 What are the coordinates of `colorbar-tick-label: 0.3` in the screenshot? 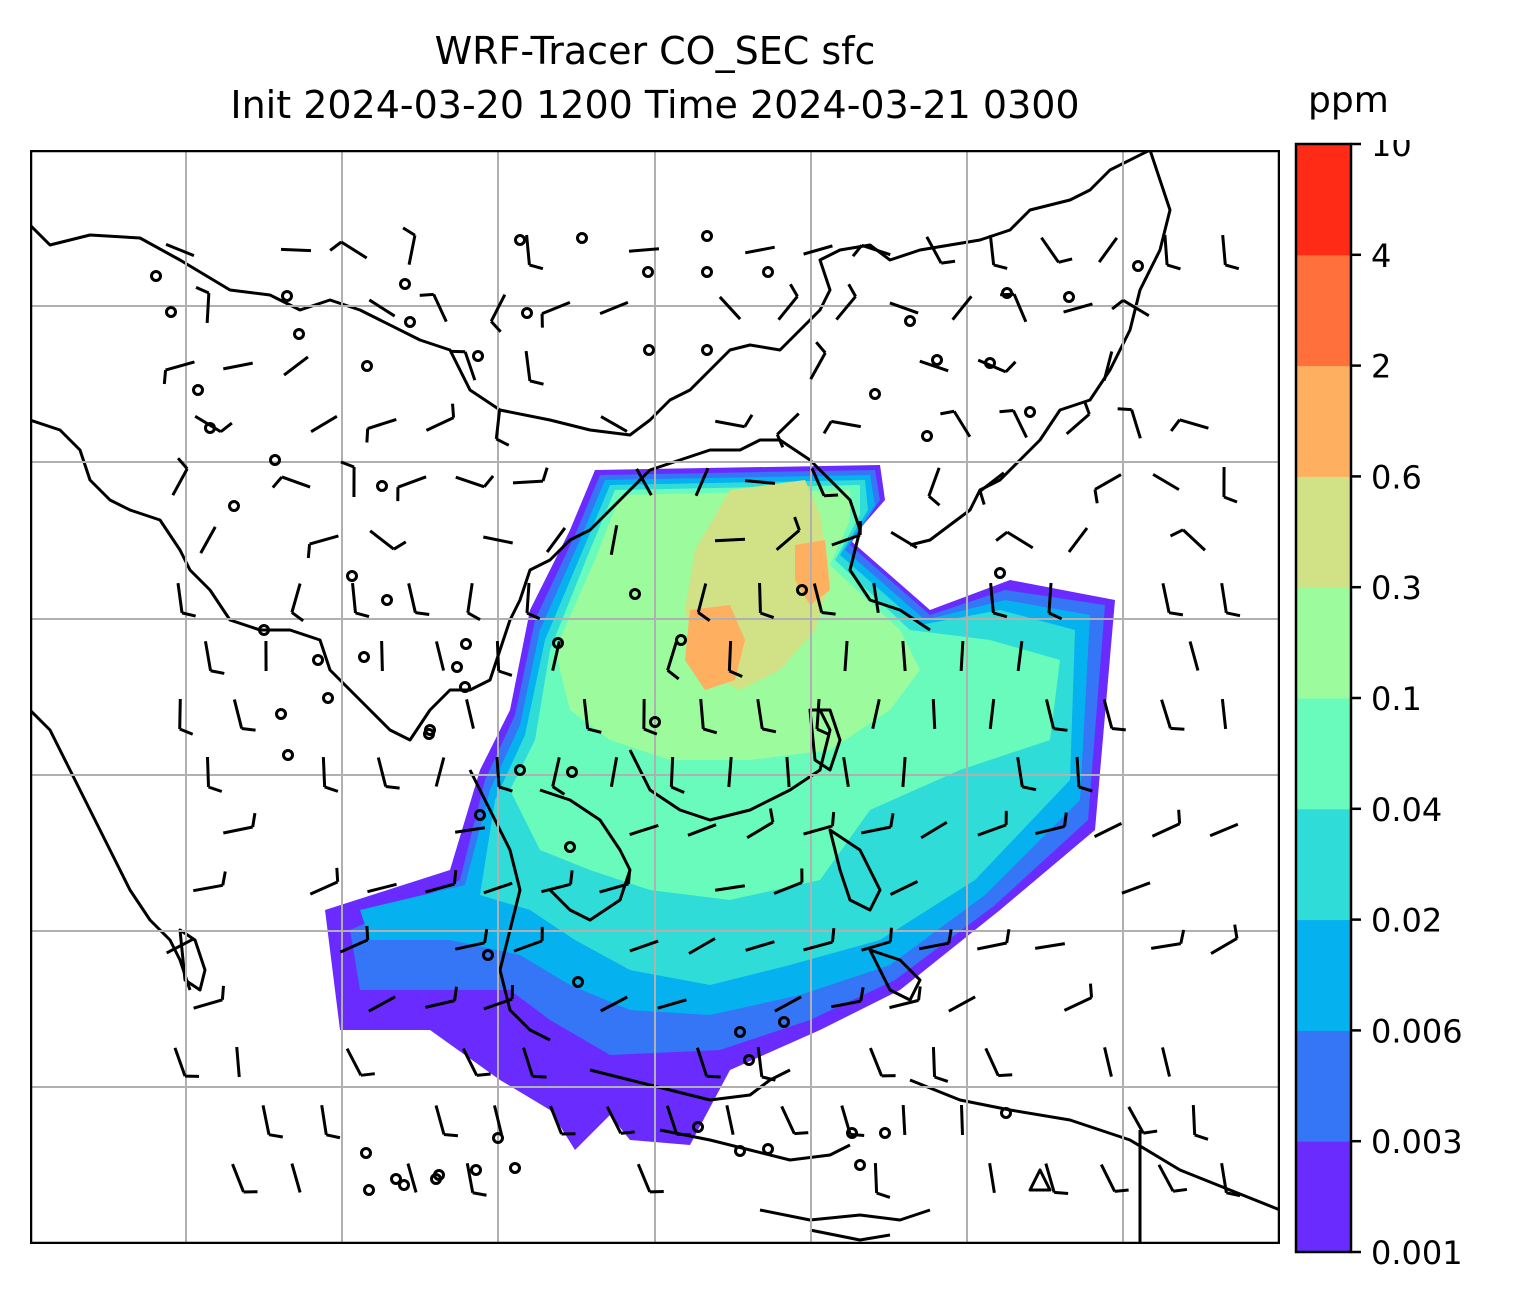 It's located at (1396, 588).